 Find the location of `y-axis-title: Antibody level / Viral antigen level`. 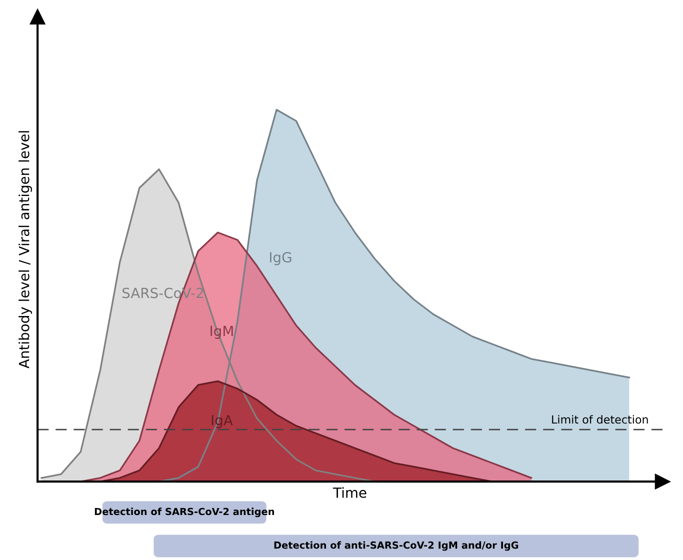

y-axis-title: Antibody level / Viral antigen level is located at coordinates (25, 249).